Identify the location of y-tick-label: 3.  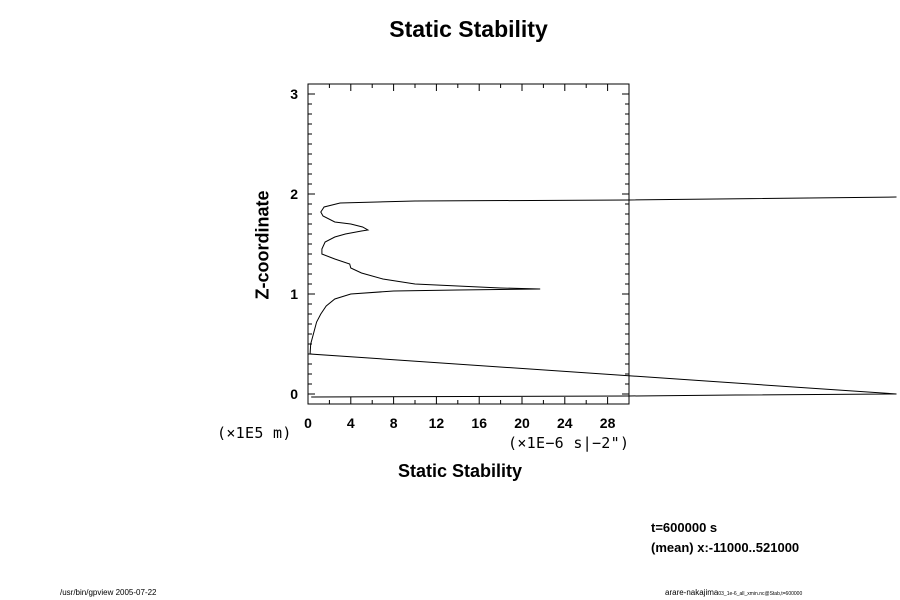
(294, 94).